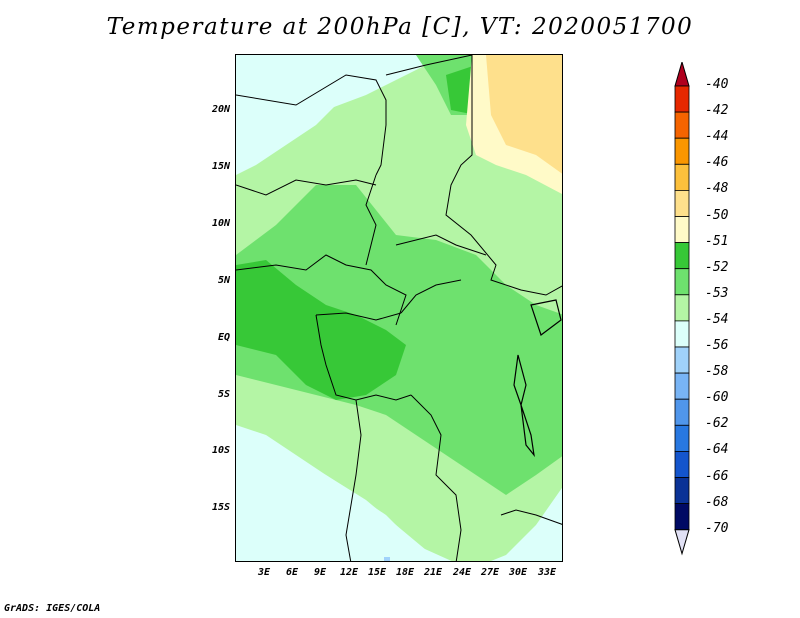  Describe the element at coordinates (717, 267) in the screenshot. I see `colorbar-label: -52` at that location.